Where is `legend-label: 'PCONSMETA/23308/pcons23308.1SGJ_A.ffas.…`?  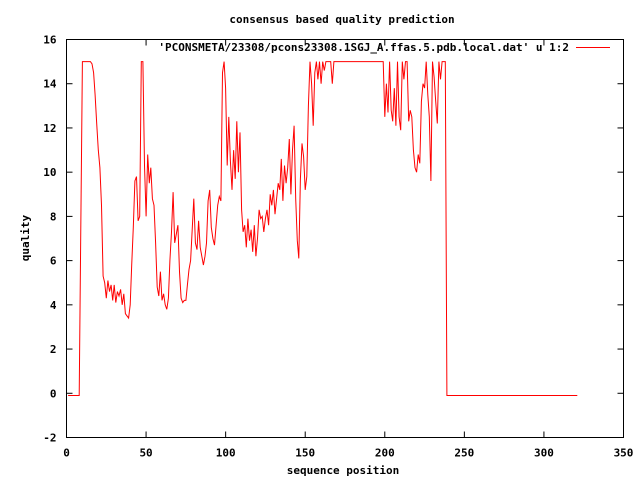 legend-label: 'PCONSMETA/23308/pcons23308.1SGJ_A.ffas.… is located at coordinates (363, 47).